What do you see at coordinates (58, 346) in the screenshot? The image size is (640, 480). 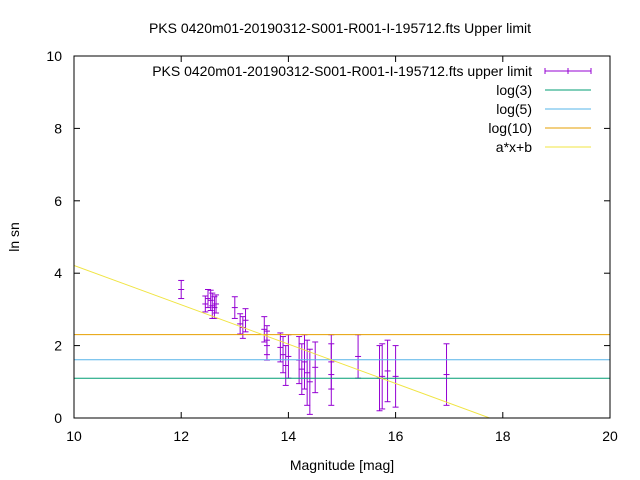 I see `y-tick-label-1: 2` at bounding box center [58, 346].